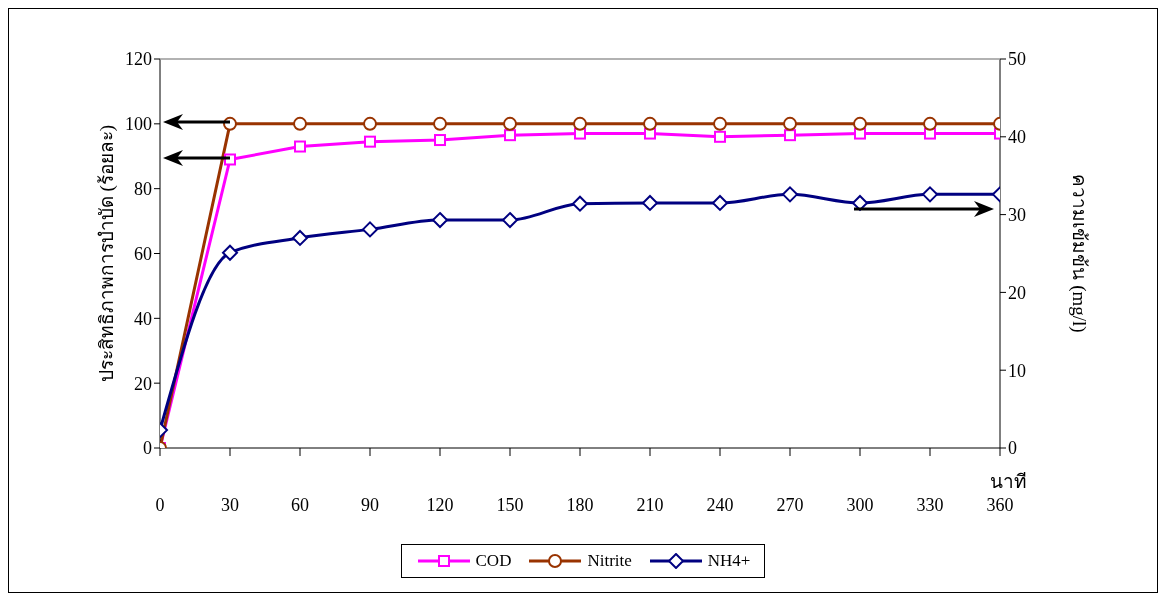  What do you see at coordinates (609, 561) in the screenshot?
I see `legend-label: Nitrite` at bounding box center [609, 561].